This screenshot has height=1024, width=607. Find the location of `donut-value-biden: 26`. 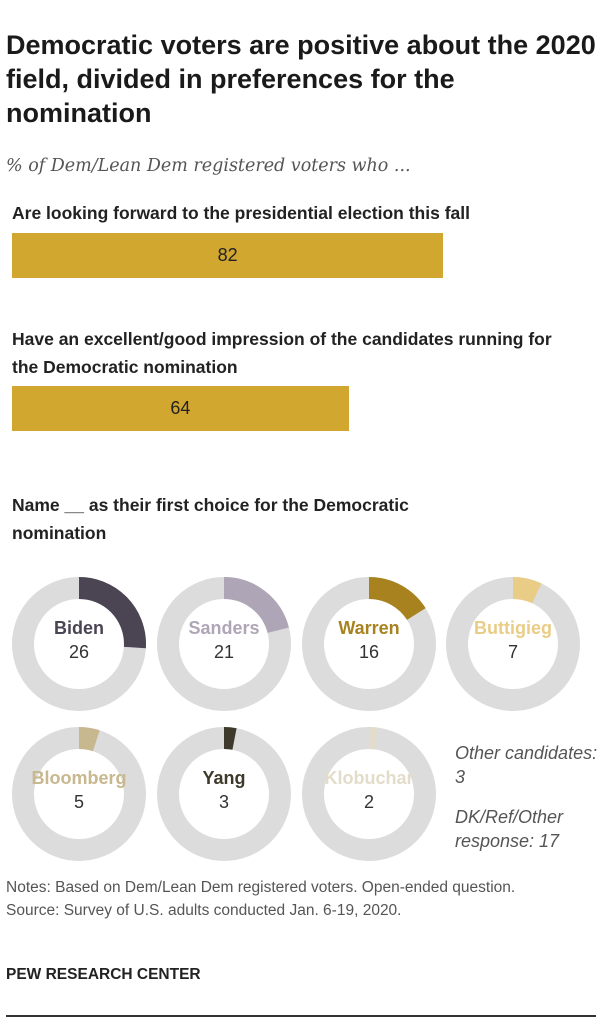

donut-value-biden: 26 is located at coordinates (79, 652).